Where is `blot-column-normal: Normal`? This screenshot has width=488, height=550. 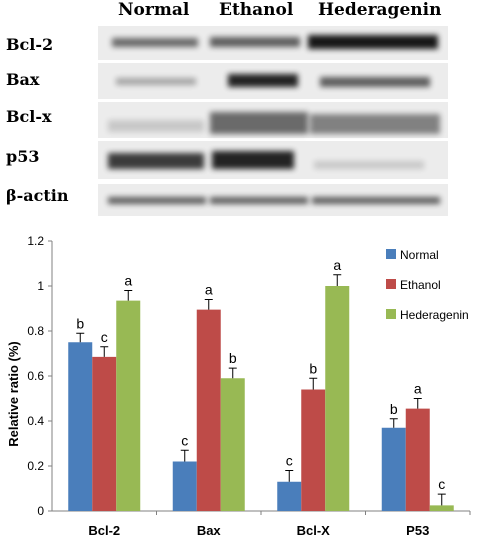 blot-column-normal: Normal is located at coordinates (154, 10).